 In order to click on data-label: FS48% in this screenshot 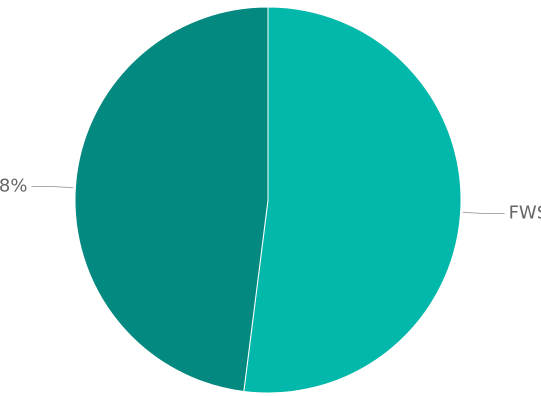, I will do `click(13, 186)`.